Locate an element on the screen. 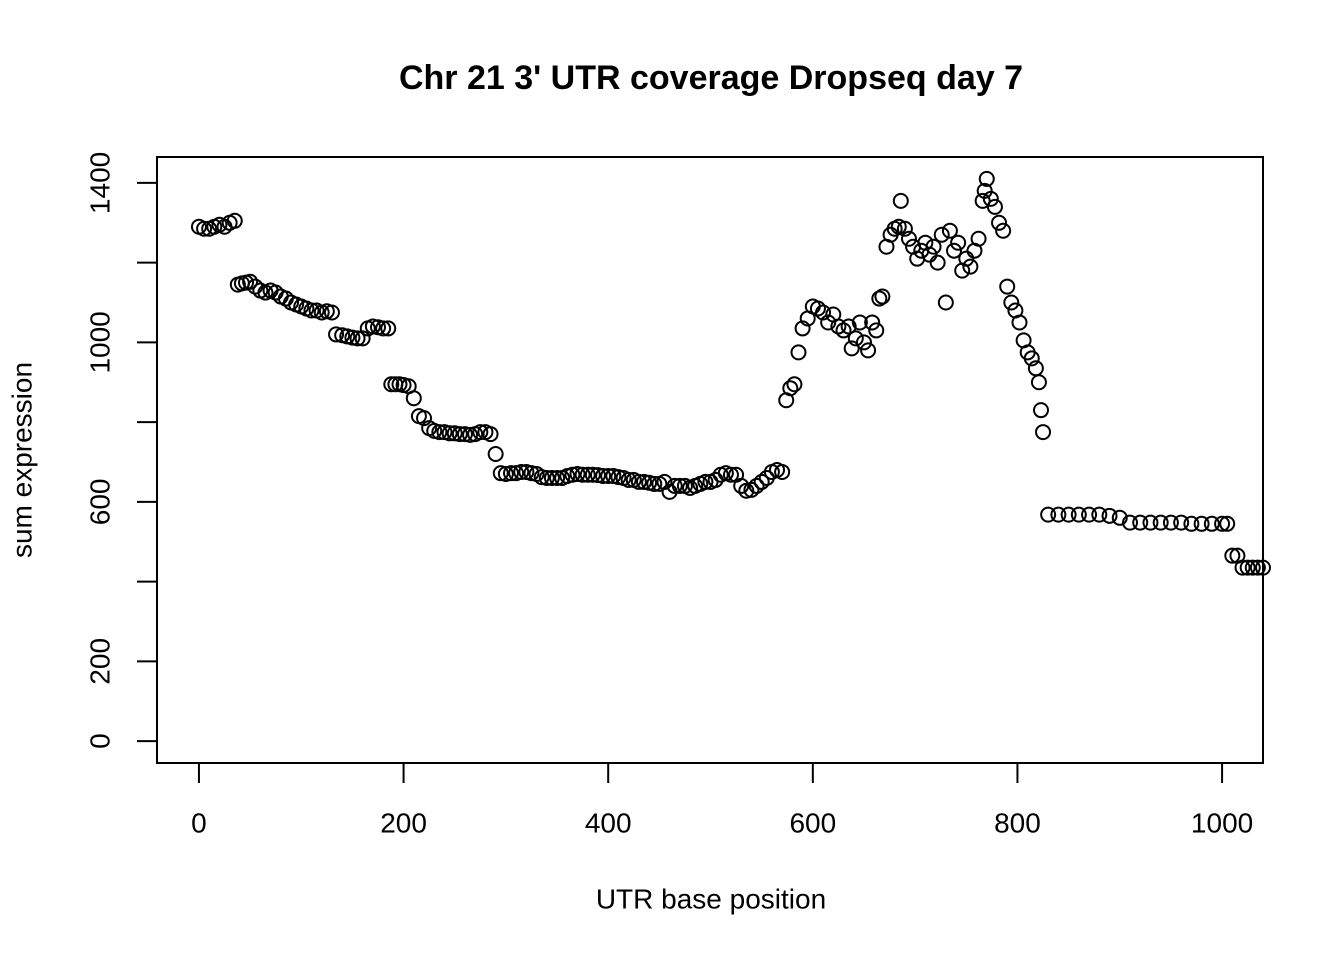 The width and height of the screenshot is (1344, 960). y-tick-label: 1000 is located at coordinates (99, 342).